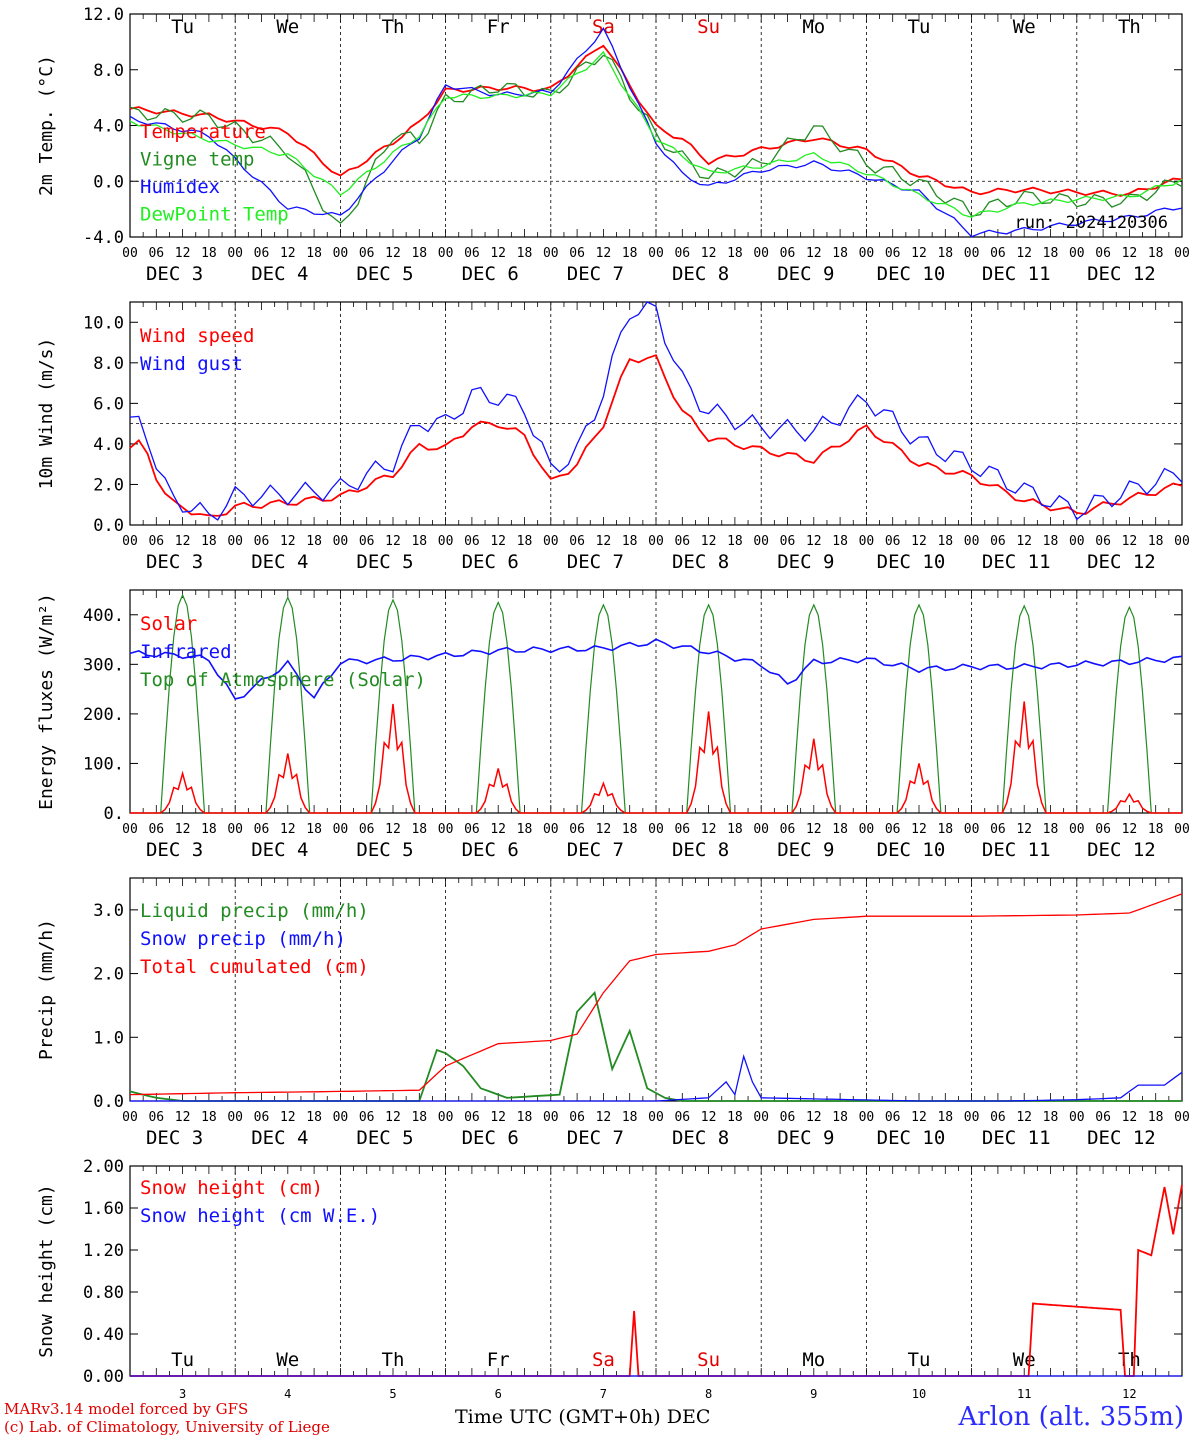 This screenshot has height=1440, width=1194. What do you see at coordinates (203, 132) in the screenshot?
I see `legend-entry: Temperature` at bounding box center [203, 132].